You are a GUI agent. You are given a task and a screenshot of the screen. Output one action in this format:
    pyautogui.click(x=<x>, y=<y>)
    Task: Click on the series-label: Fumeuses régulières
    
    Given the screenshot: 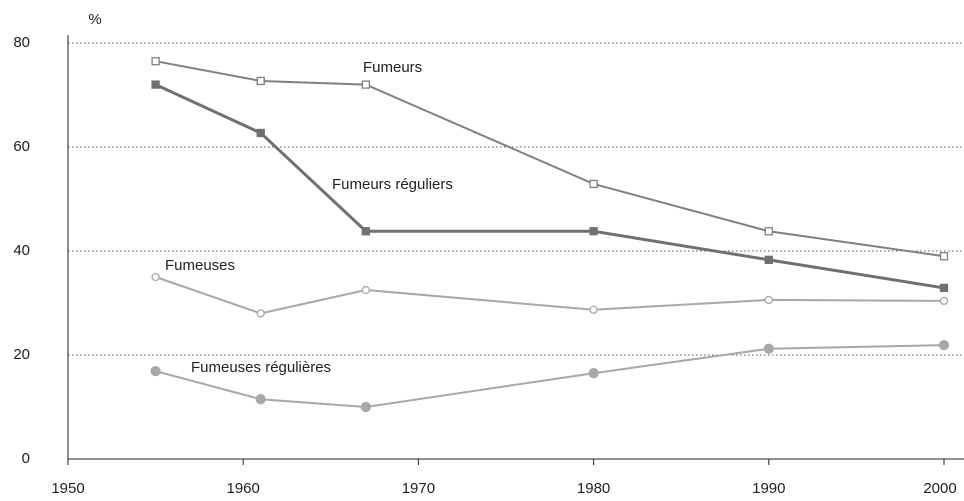 What is the action you would take?
    pyautogui.click(x=261, y=367)
    